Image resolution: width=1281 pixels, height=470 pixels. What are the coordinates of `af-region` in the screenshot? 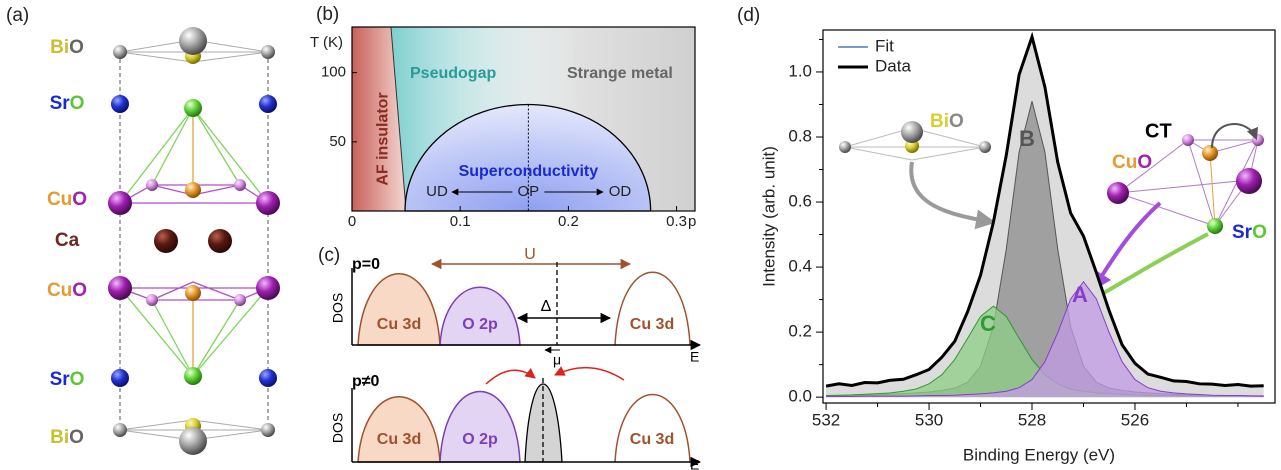 It's located at (379, 119).